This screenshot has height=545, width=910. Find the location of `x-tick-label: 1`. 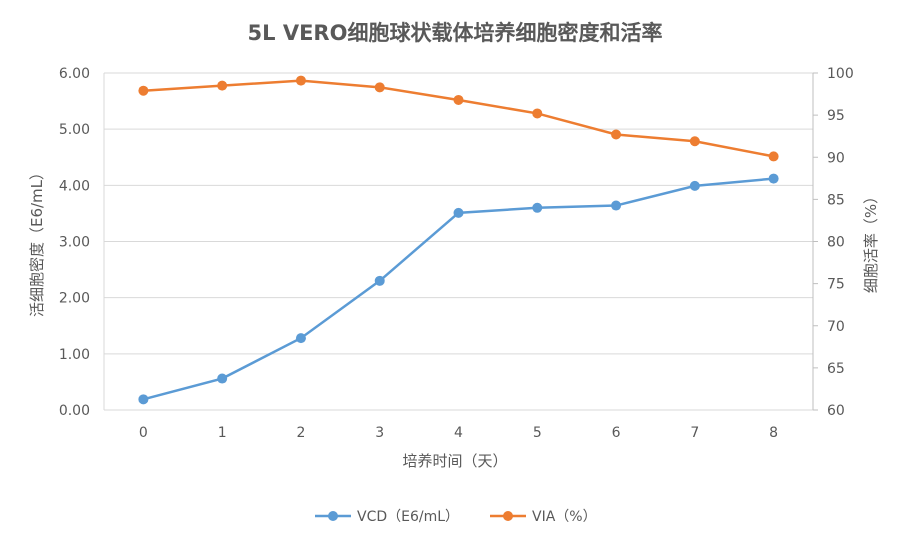

x-tick-label: 1 is located at coordinates (222, 433).